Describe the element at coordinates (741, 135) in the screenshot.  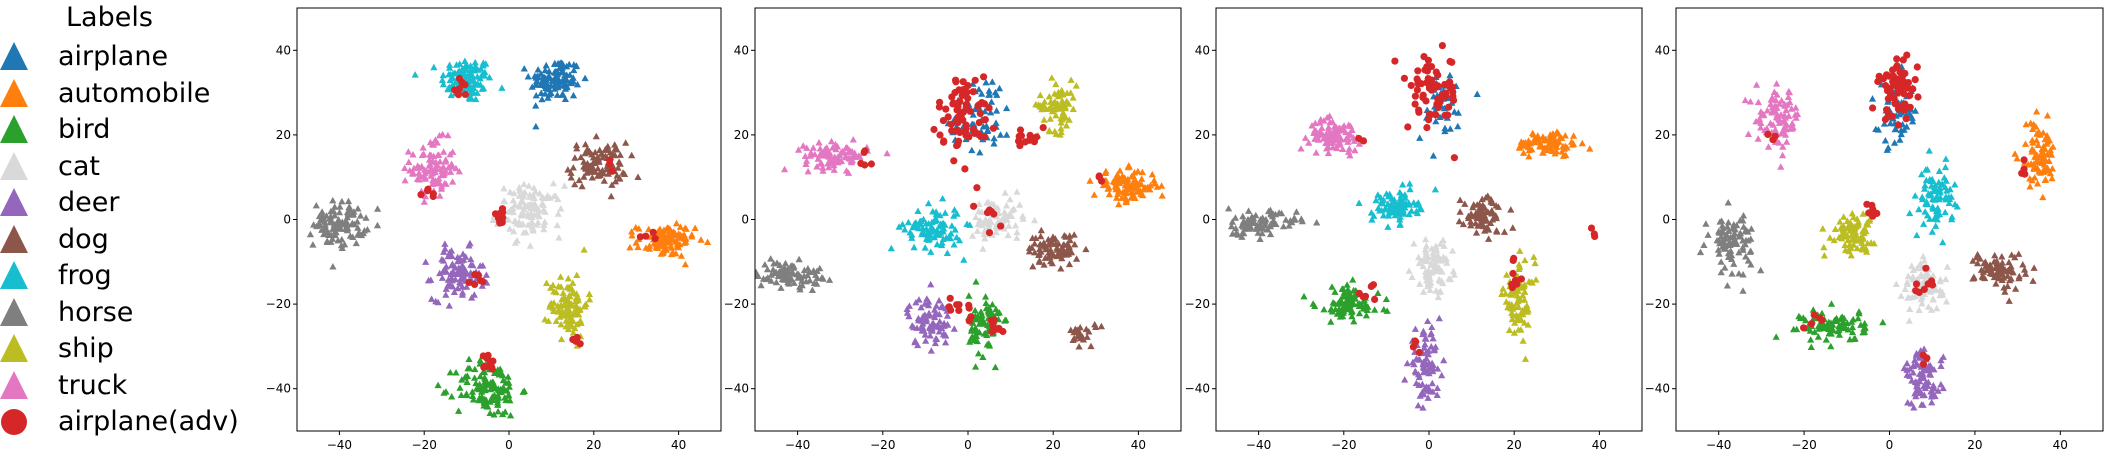
I see `y-tick-label: 20` at that location.